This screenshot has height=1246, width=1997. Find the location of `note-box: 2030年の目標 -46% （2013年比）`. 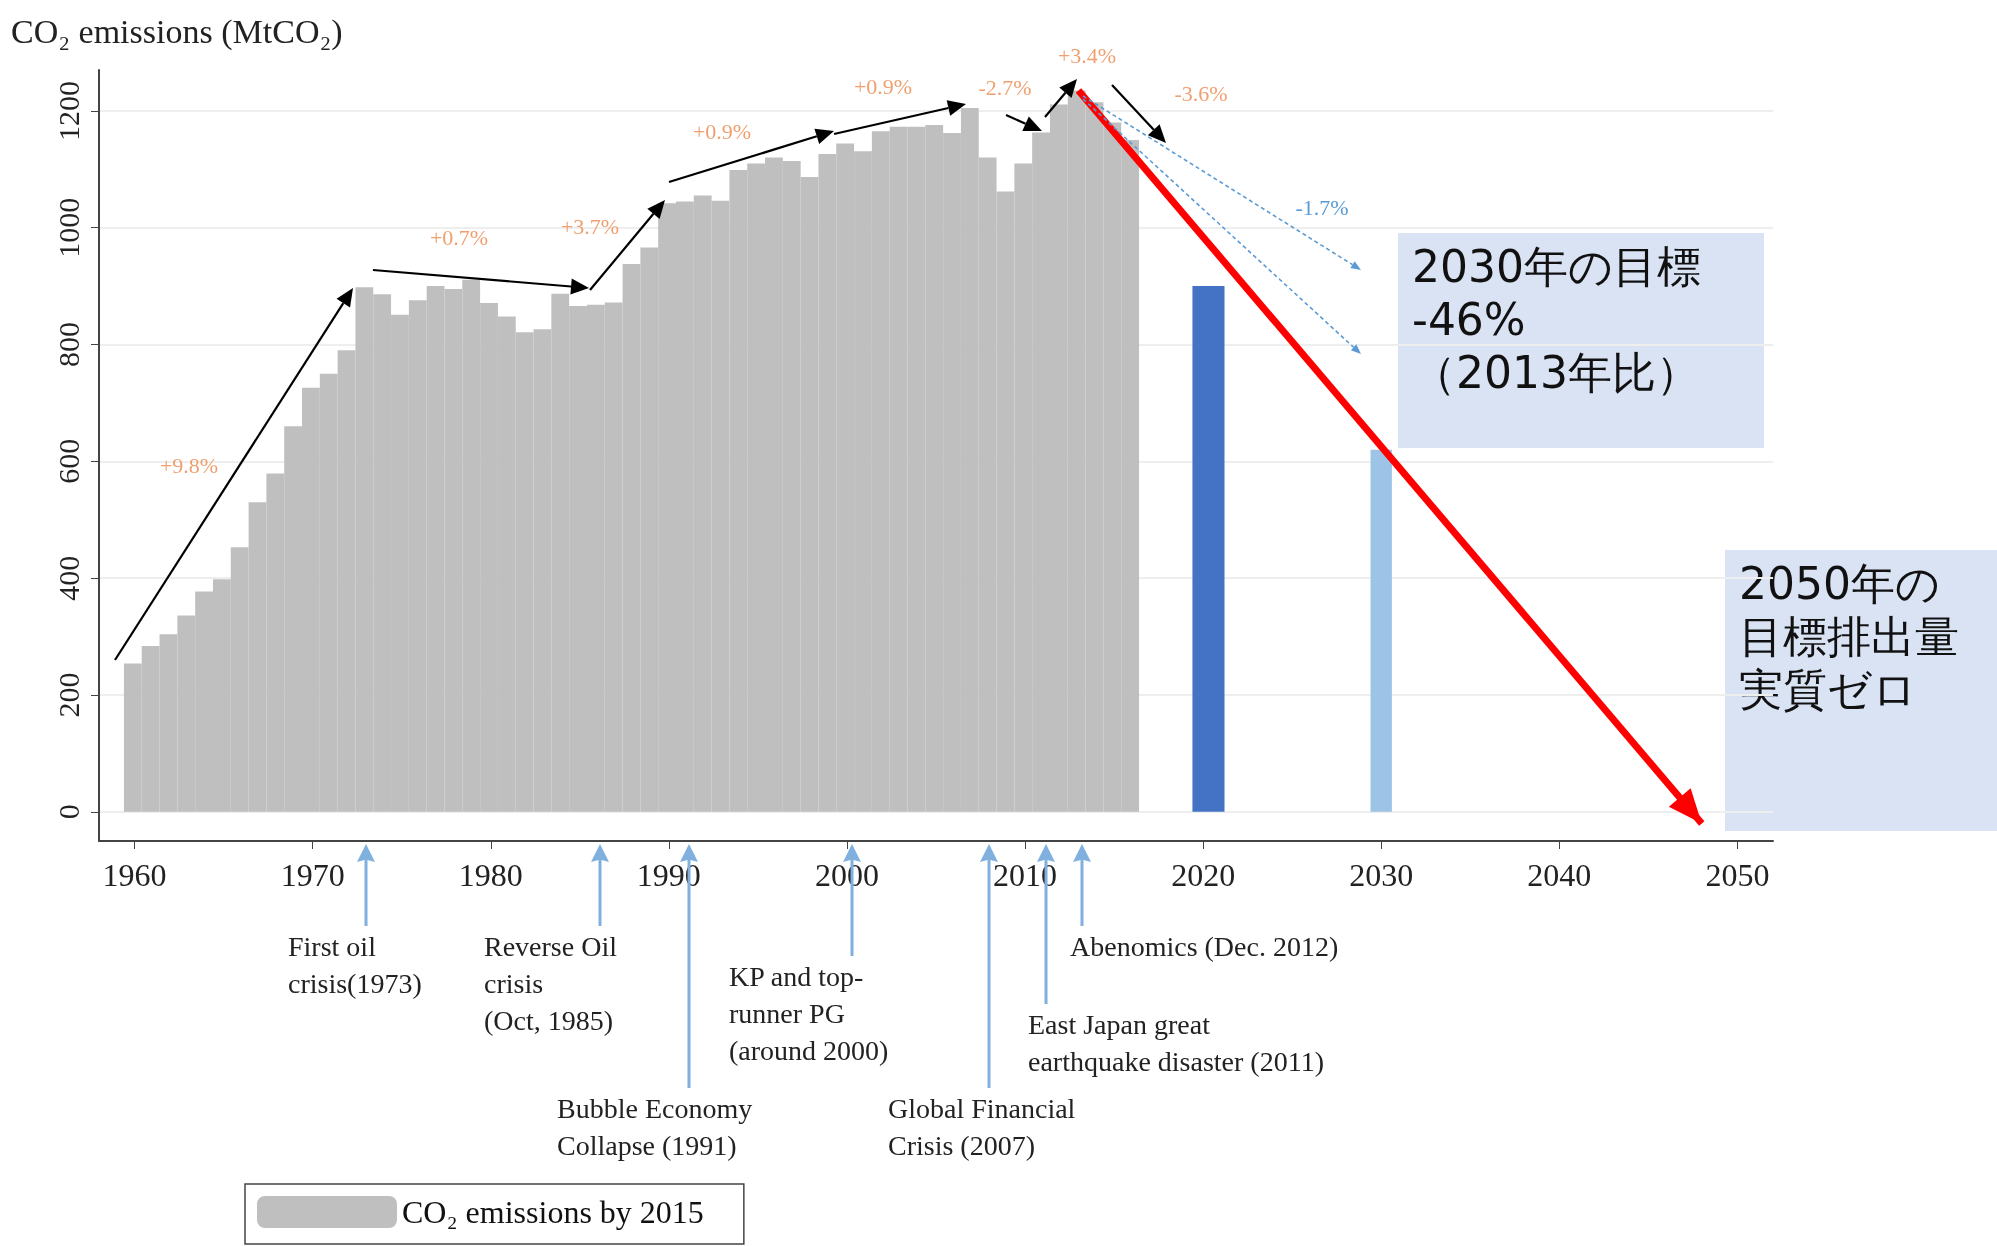

note-box: 2030年の目標 -46% （2013年比） is located at coordinates (1581, 340).